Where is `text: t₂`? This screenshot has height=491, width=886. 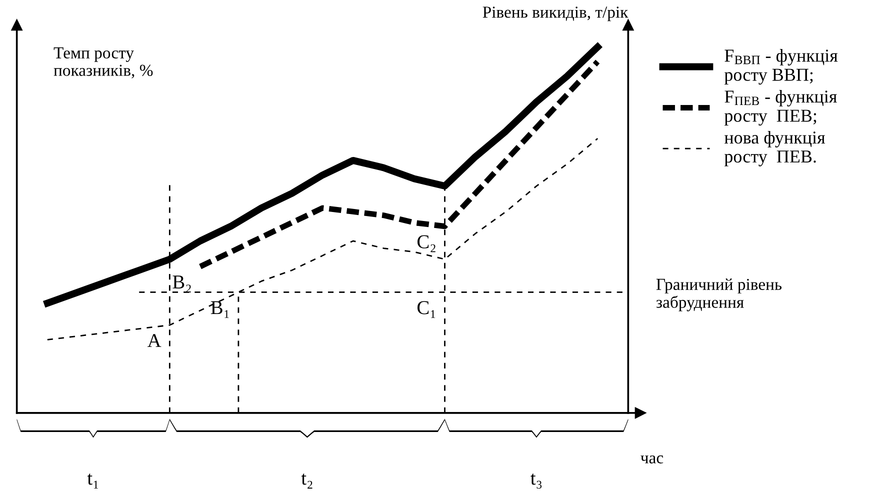
text: t₂ is located at coordinates (306, 481).